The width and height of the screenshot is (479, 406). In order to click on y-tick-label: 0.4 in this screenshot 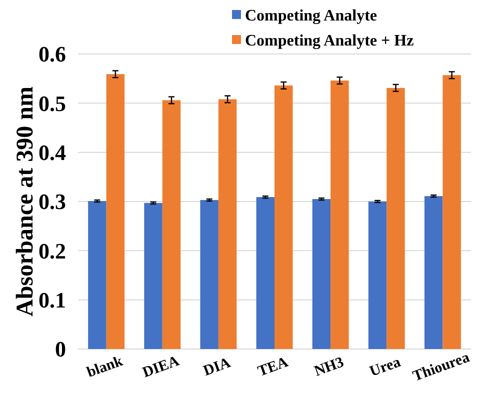, I will do `click(52, 153)`.